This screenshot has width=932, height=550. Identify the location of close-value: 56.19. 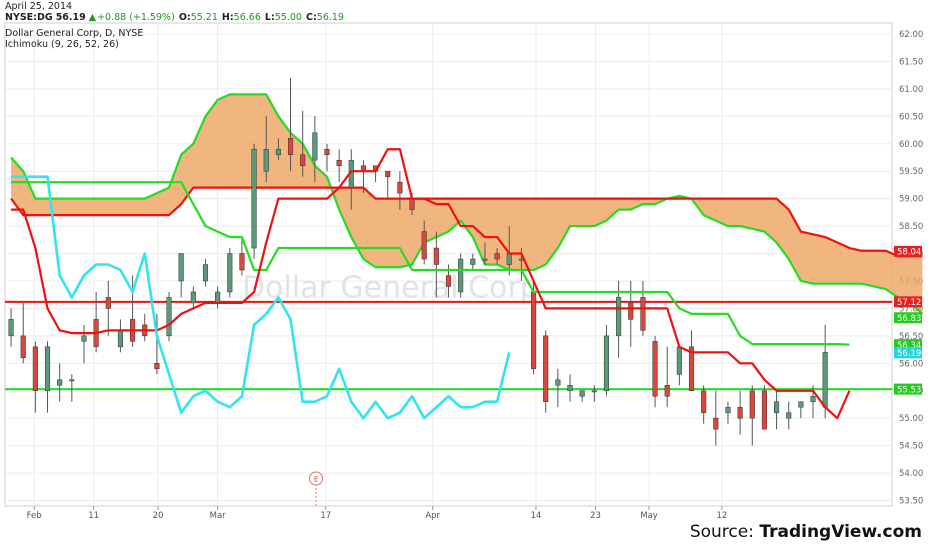
(330, 17).